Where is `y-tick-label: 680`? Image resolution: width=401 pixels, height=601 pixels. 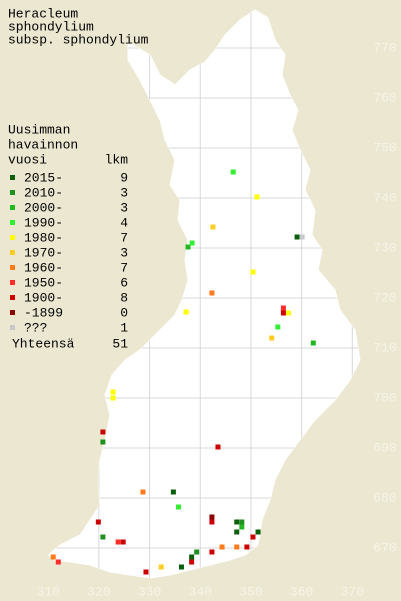
y-tick-label: 680 is located at coordinates (384, 497).